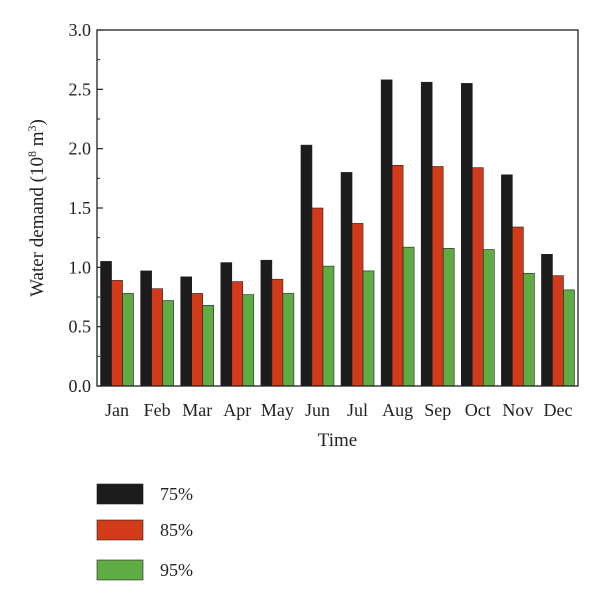 This screenshot has height=602, width=600. Describe the element at coordinates (80, 149) in the screenshot. I see `y-tick-label: 2.0` at that location.